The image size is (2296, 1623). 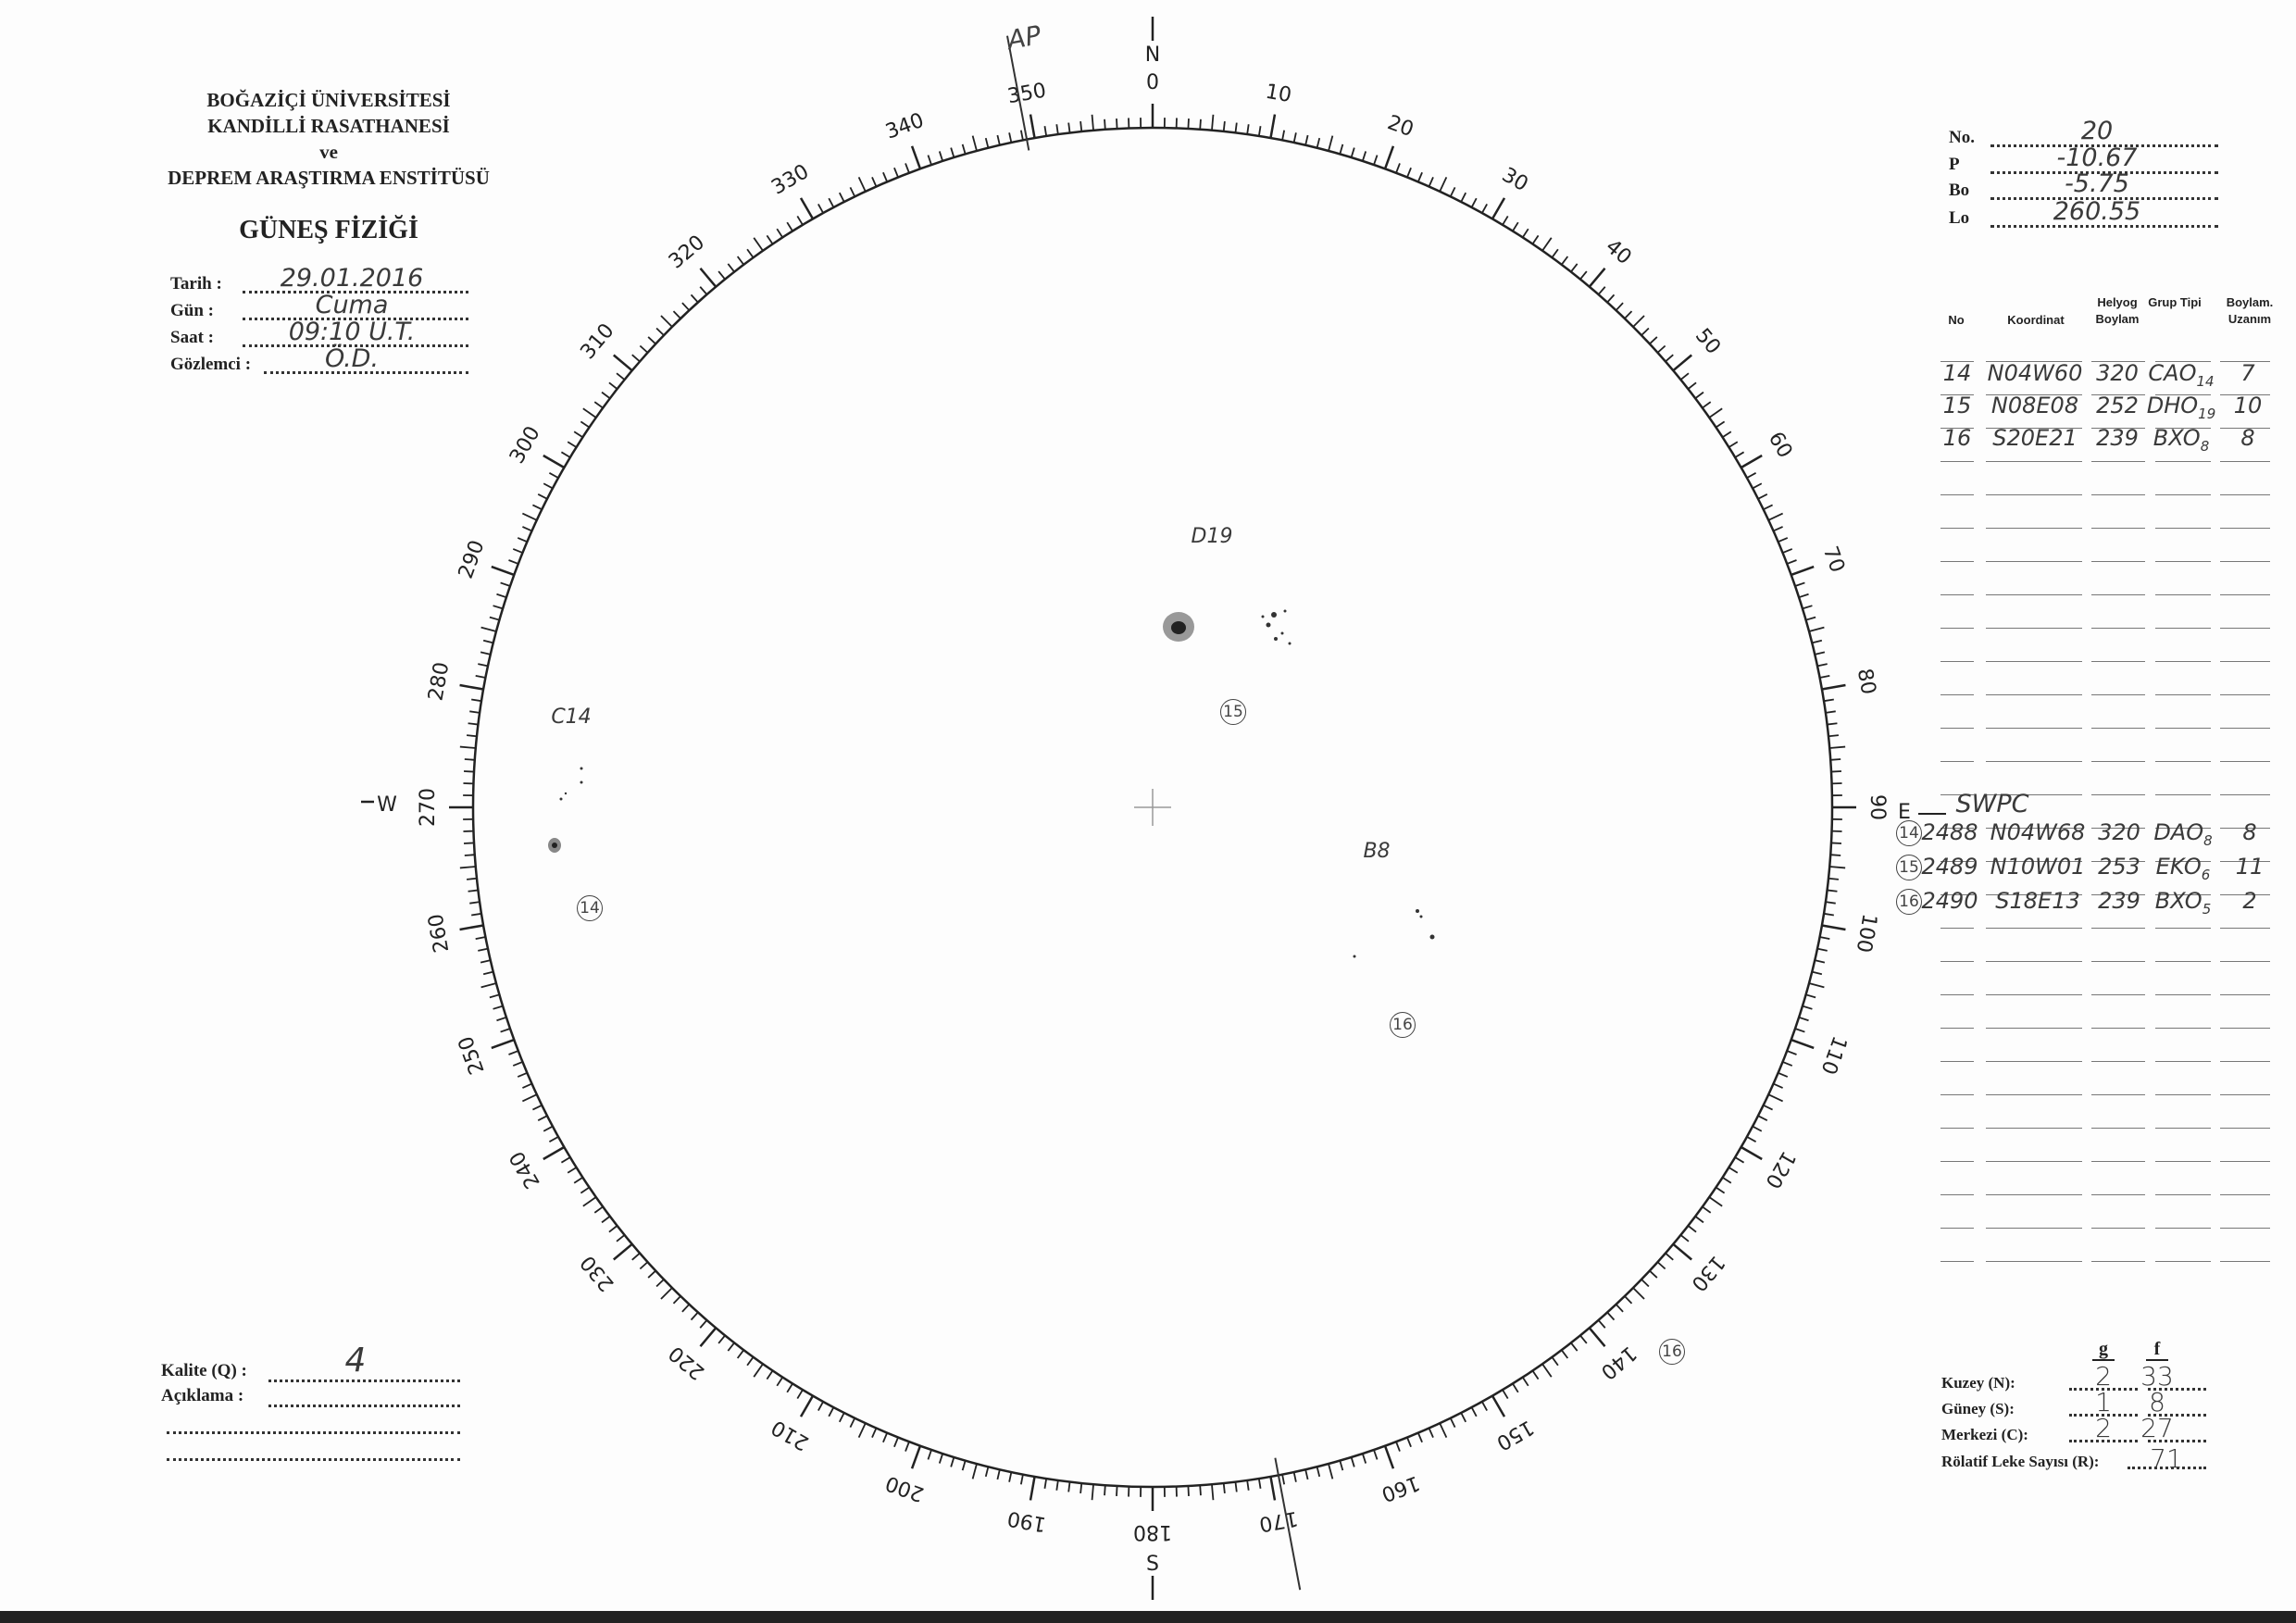 What do you see at coordinates (2250, 310) in the screenshot?
I see `table-header: Boylam. Uzanım` at bounding box center [2250, 310].